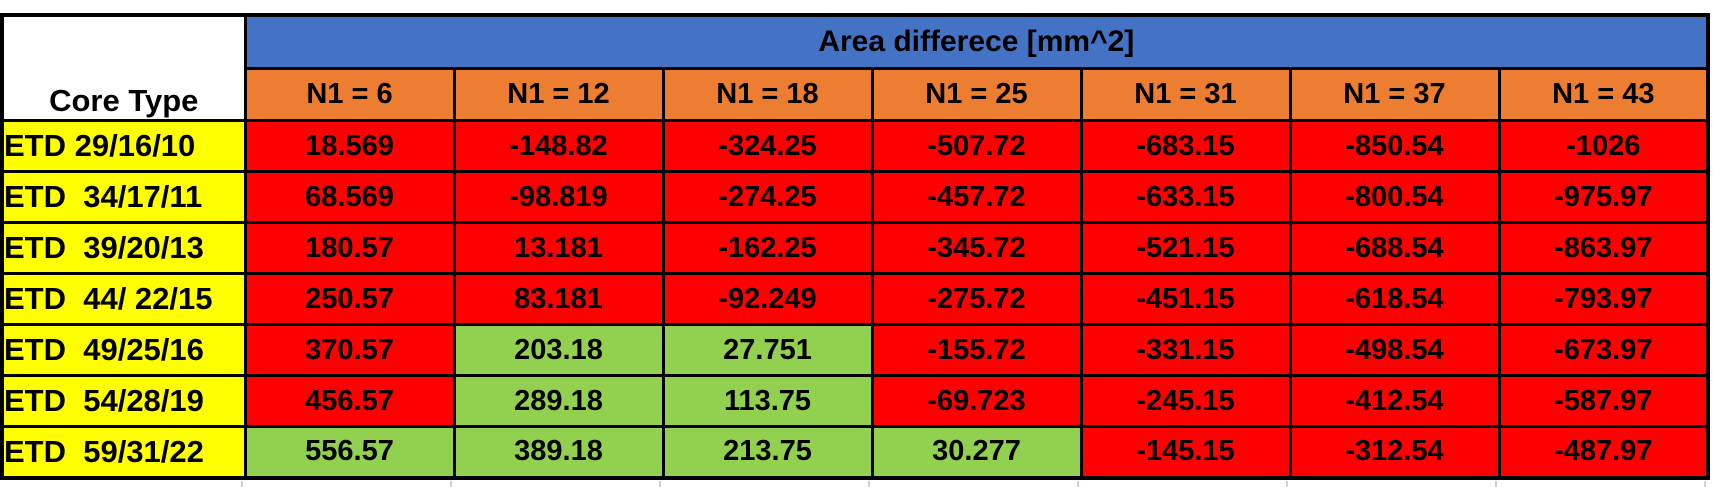 This screenshot has height=487, width=1714. Describe the element at coordinates (123, 197) in the screenshot. I see `row-label-etd-34-17-11: ETD 34/17/11` at that location.